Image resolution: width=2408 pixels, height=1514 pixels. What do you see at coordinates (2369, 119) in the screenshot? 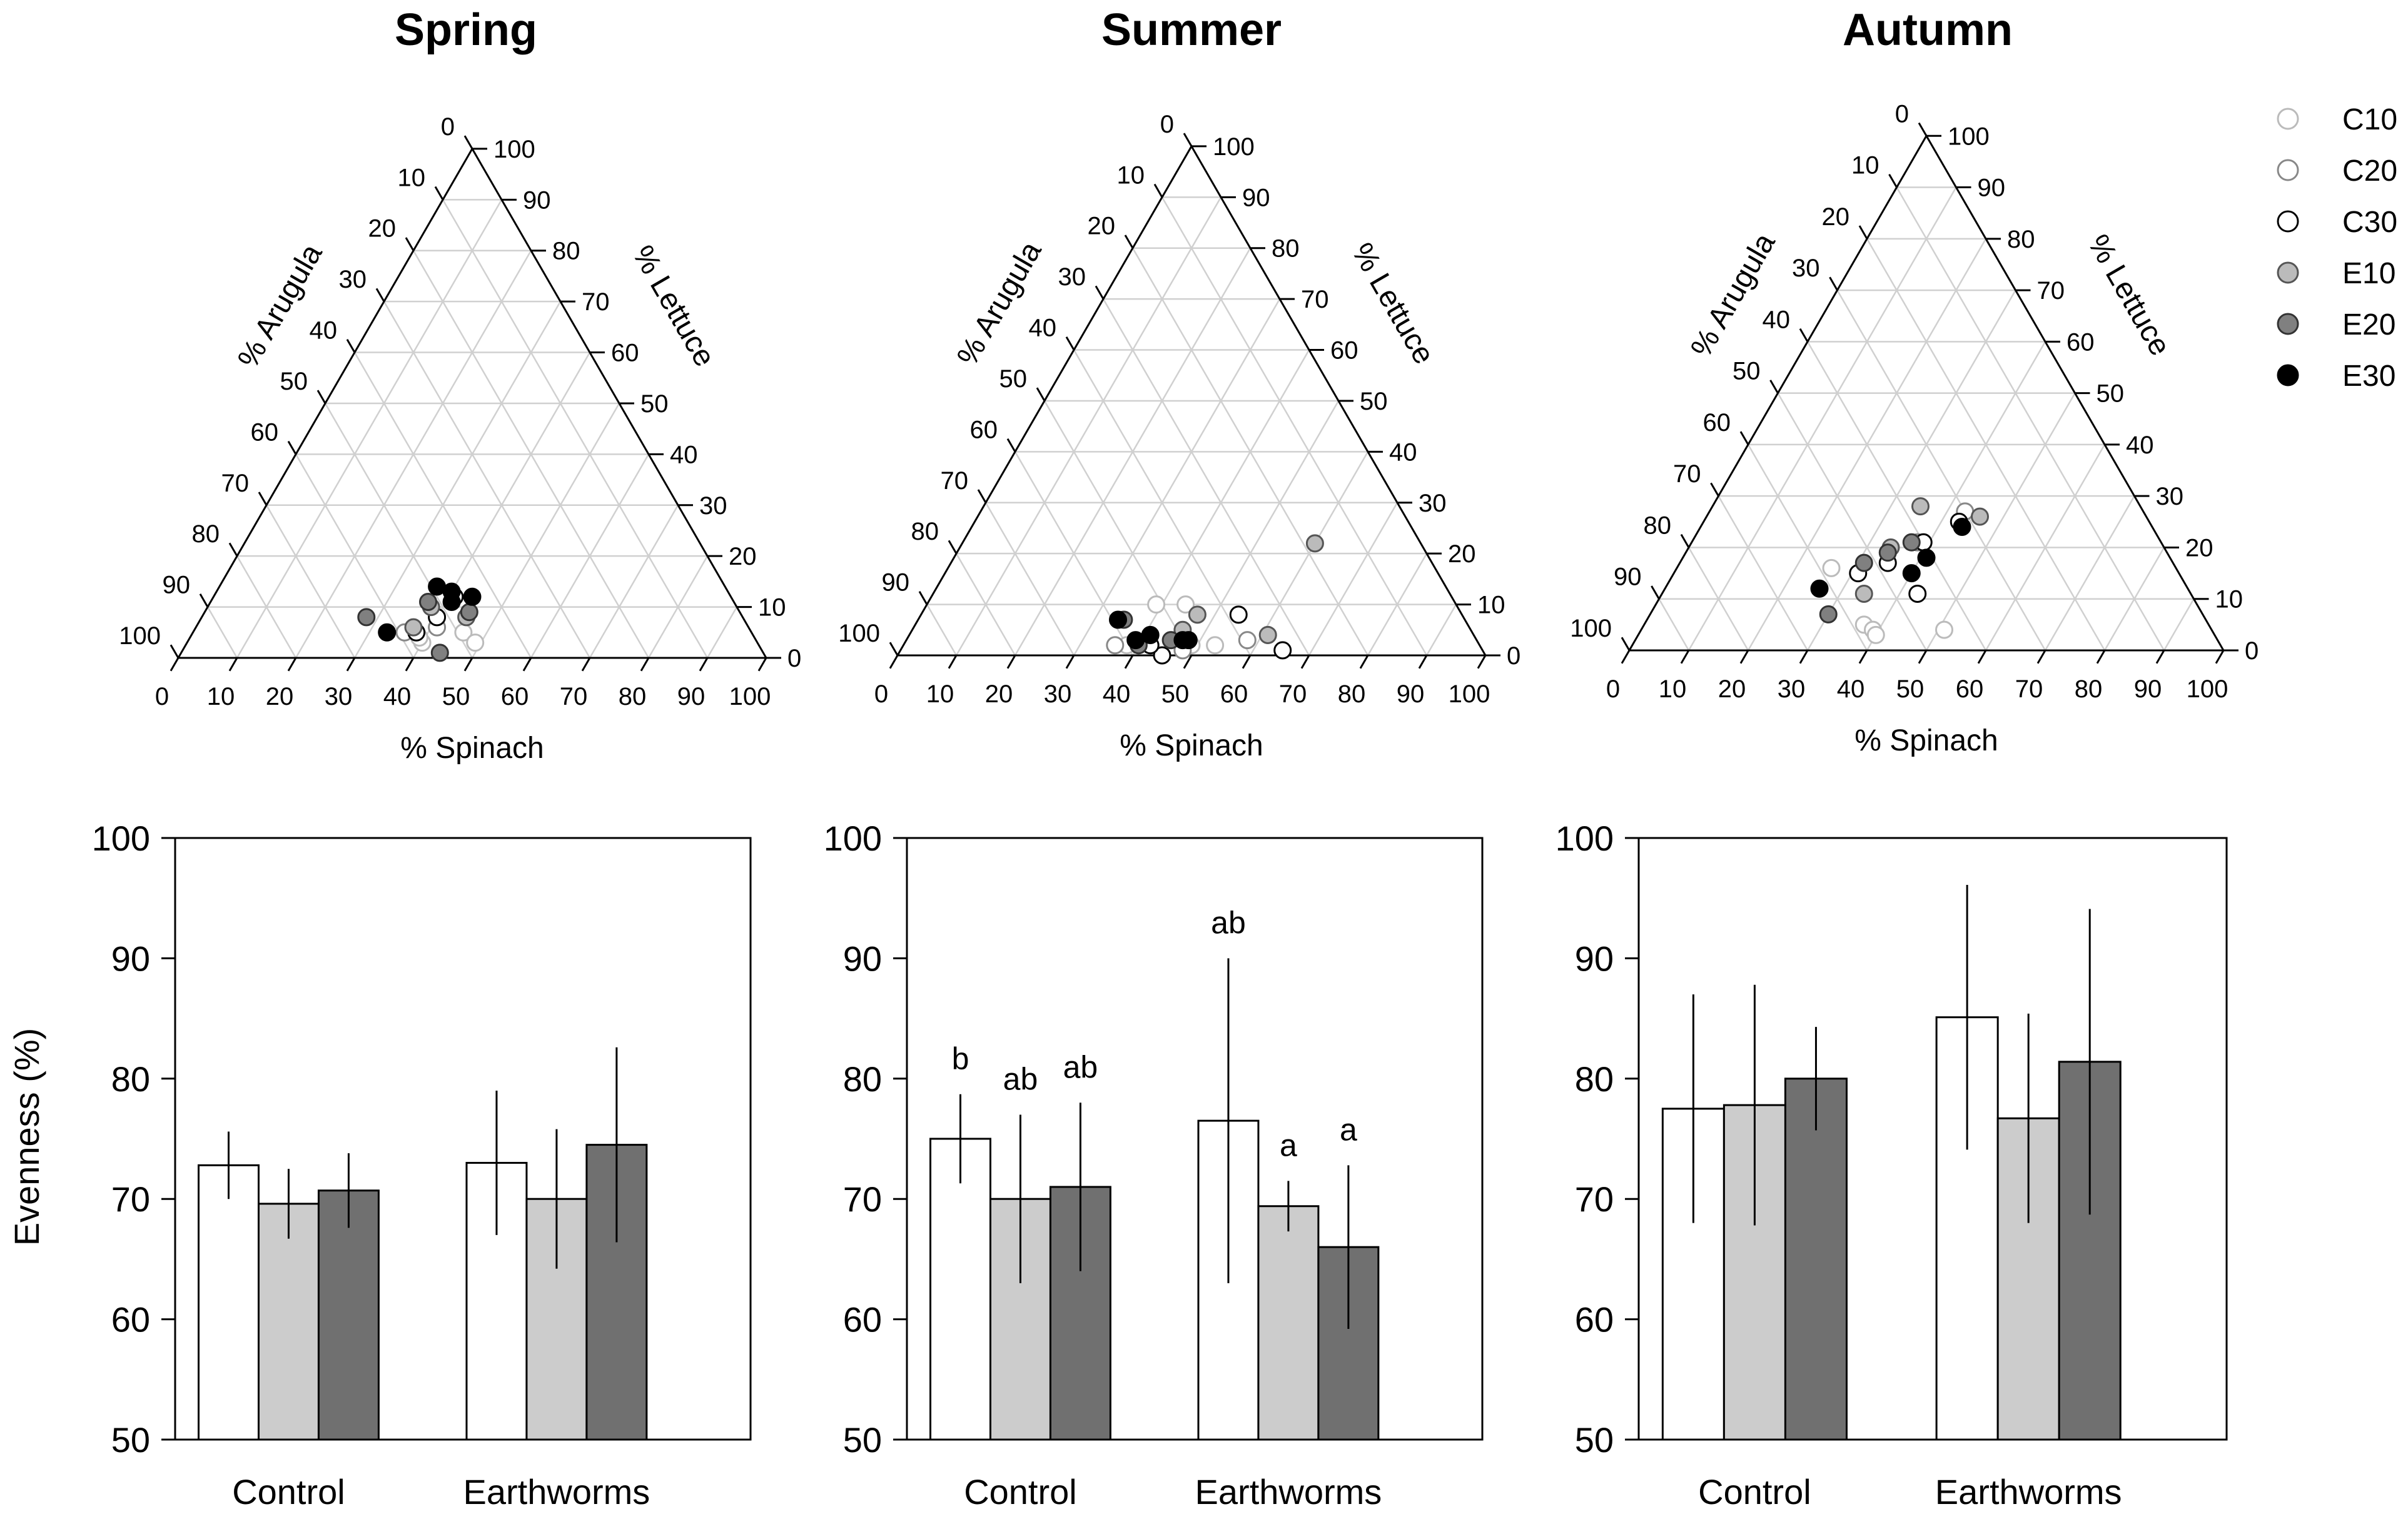
I see `legend-label: C10` at bounding box center [2369, 119].